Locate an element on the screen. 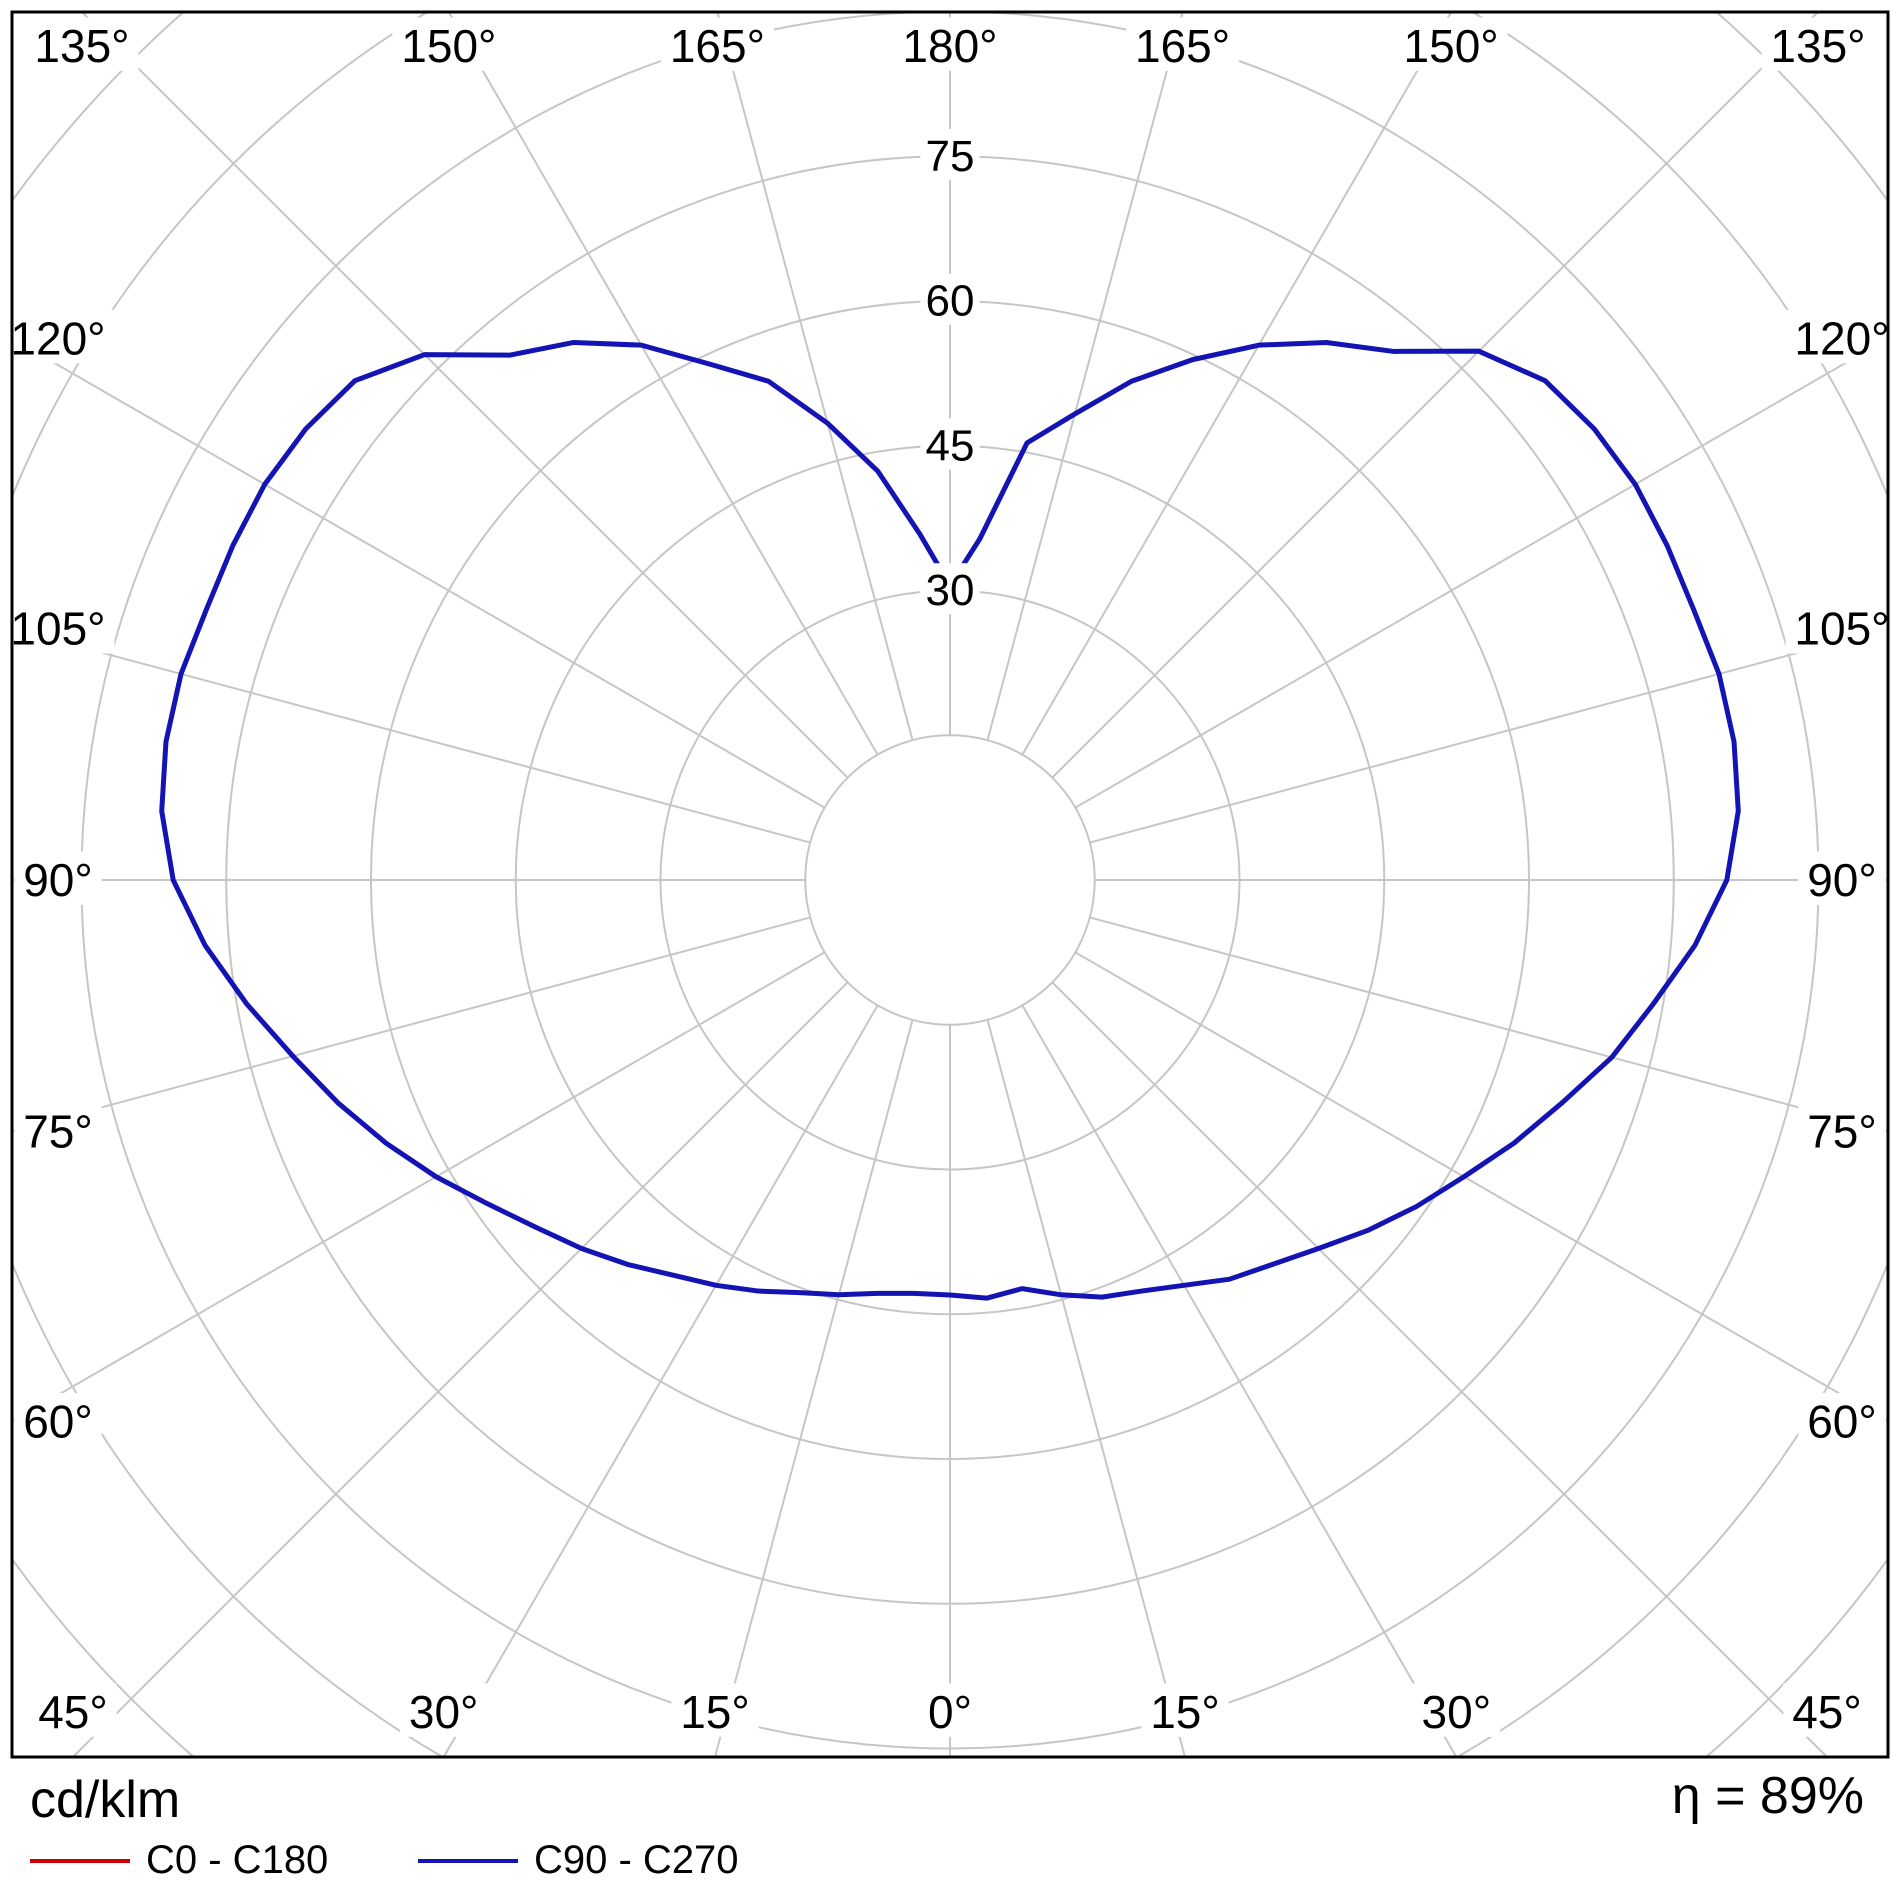 The width and height of the screenshot is (1900, 1900). radial-tick-label: 75 is located at coordinates (950, 156).